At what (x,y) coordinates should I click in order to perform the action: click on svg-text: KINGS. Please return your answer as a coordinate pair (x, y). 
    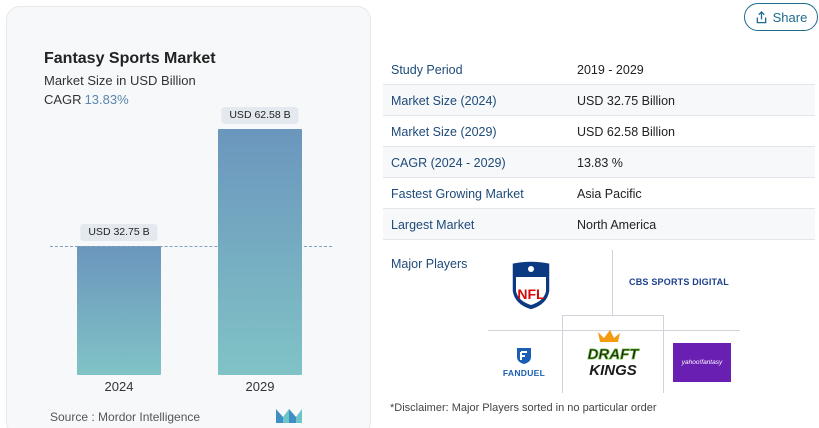
    Looking at the image, I should click on (613, 370).